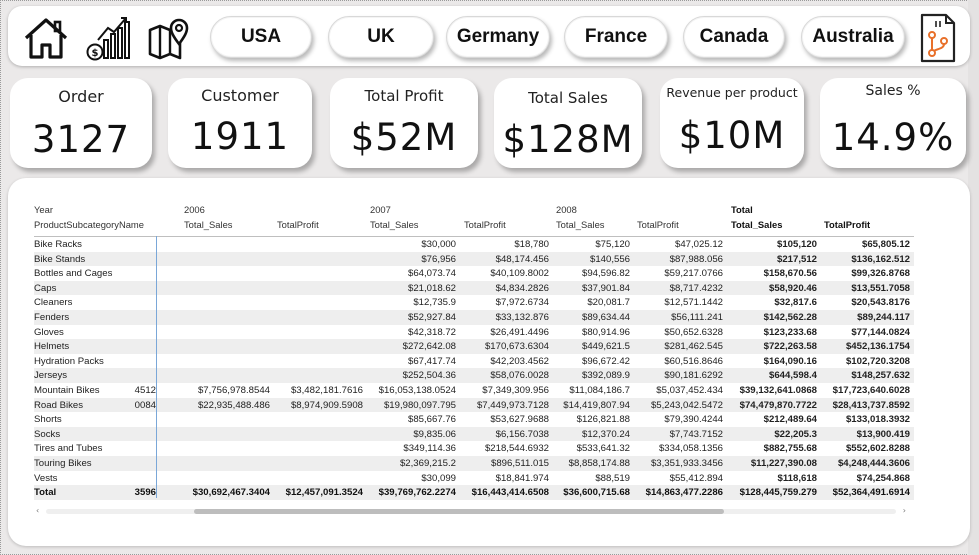  I want to click on cell-s08: $14,419,807.94, so click(596, 405).